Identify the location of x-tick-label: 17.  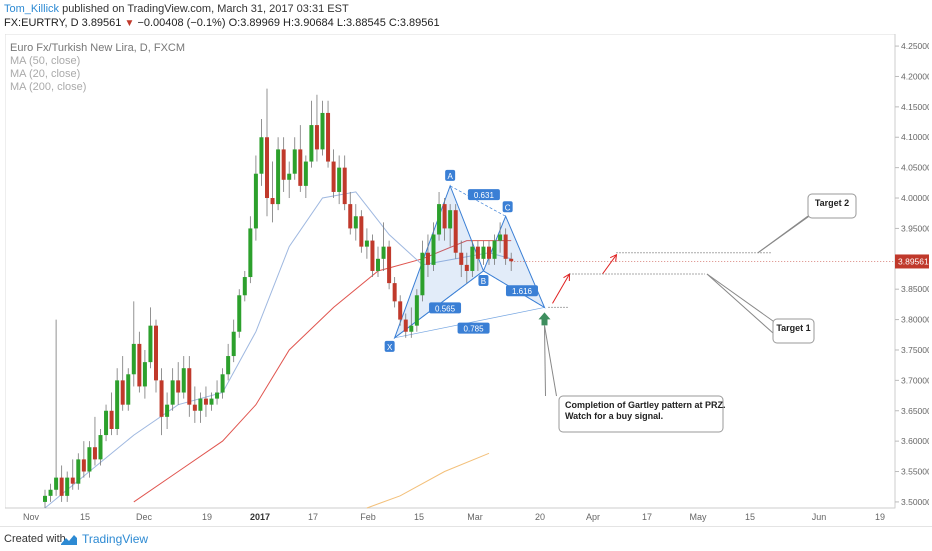
(313, 517).